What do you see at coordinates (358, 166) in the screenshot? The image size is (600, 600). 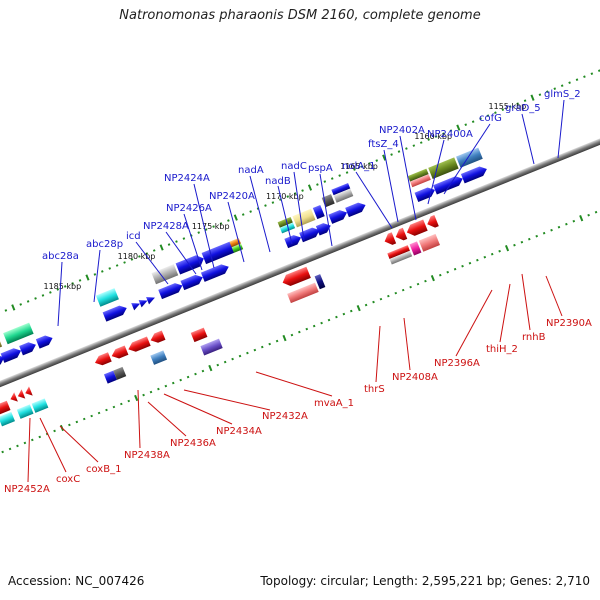 I see `gene-label: nolA_1` at bounding box center [358, 166].